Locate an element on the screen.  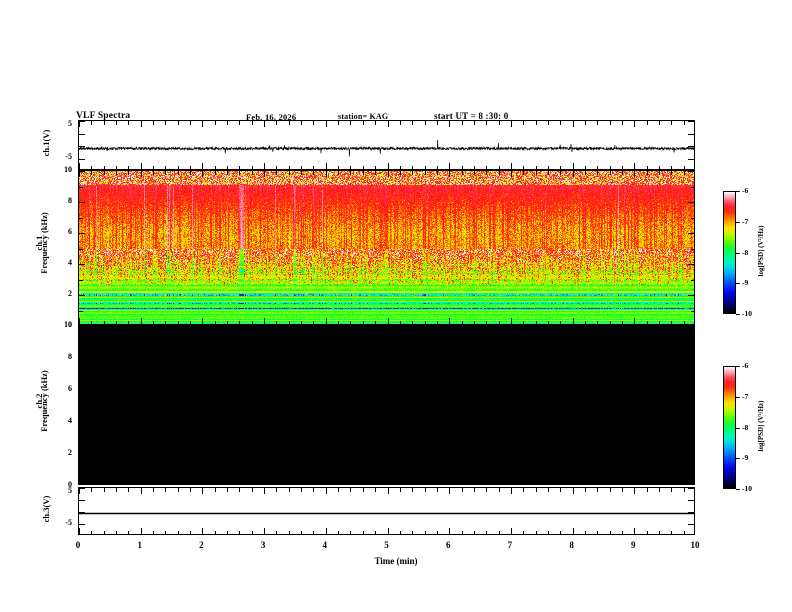
ch3-wave-ytick-5: 5 is located at coordinates (70, 490).